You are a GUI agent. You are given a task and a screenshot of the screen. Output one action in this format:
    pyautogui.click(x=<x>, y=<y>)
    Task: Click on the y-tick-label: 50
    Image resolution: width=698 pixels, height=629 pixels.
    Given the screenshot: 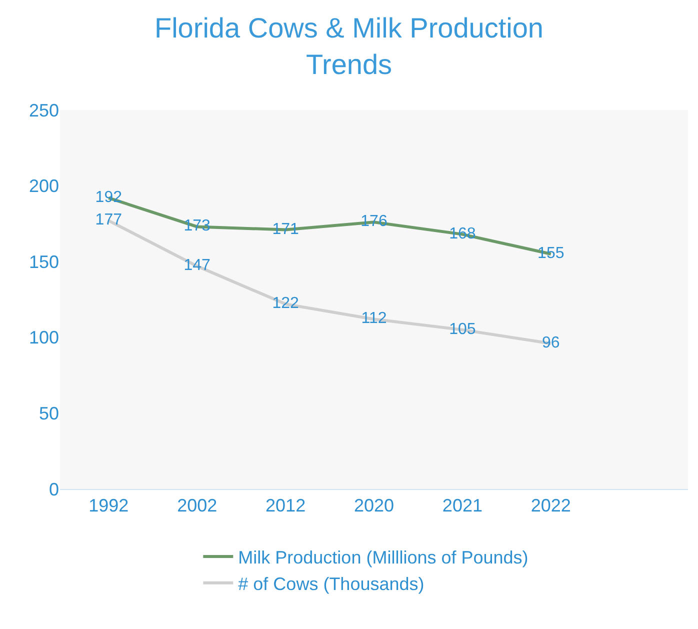 What is the action you would take?
    pyautogui.click(x=48, y=414)
    